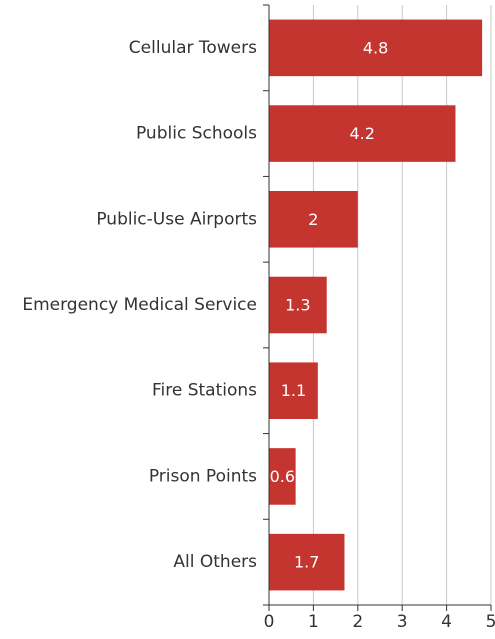 The width and height of the screenshot is (495, 639). I want to click on category-label: All Others, so click(215, 562).